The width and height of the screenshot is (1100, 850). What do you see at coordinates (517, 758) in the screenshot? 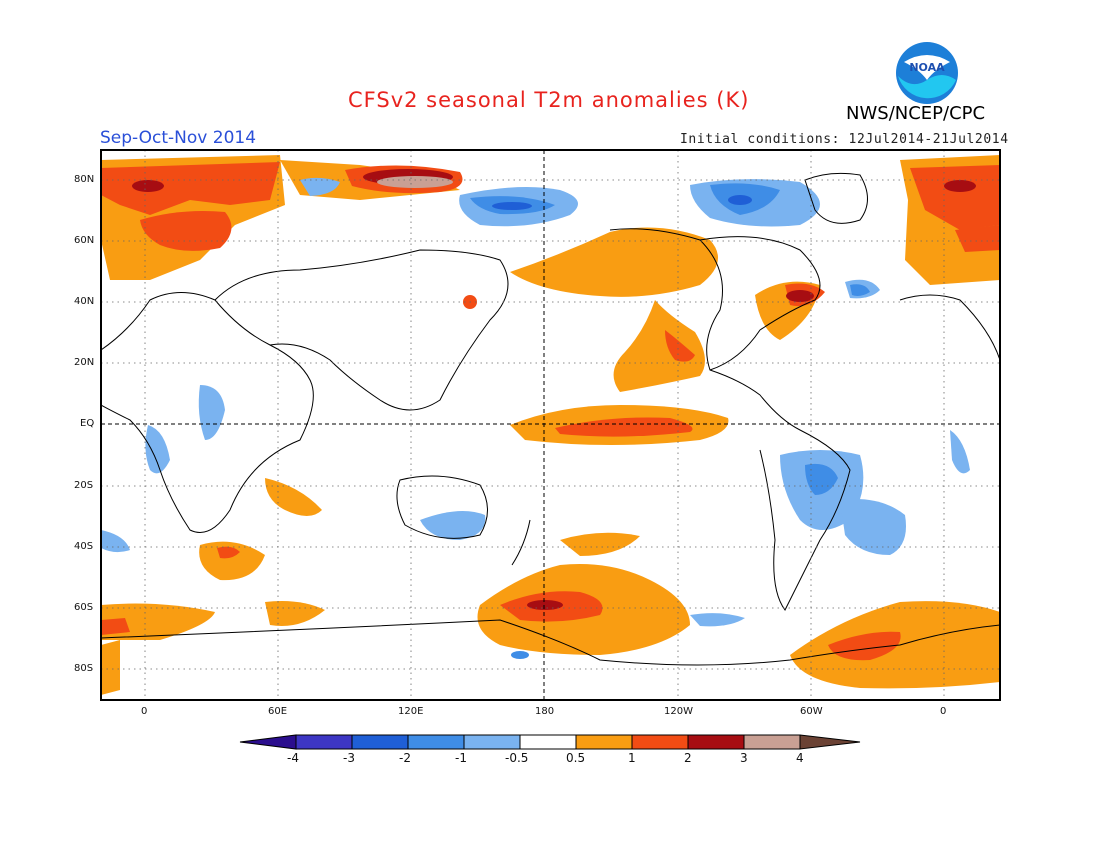
I see `colorbar-tick-label: -0.5` at bounding box center [517, 758].